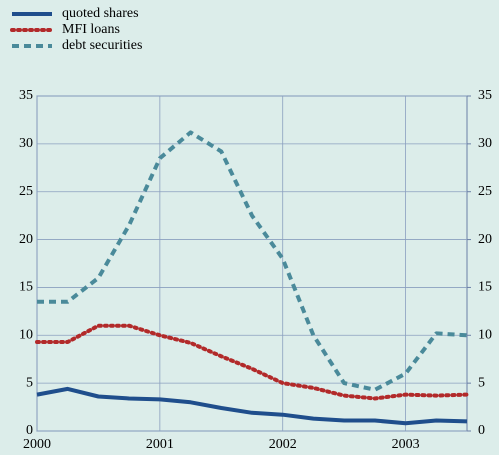 This screenshot has width=499, height=455. I want to click on y2-tick-label: 20, so click(485, 239).